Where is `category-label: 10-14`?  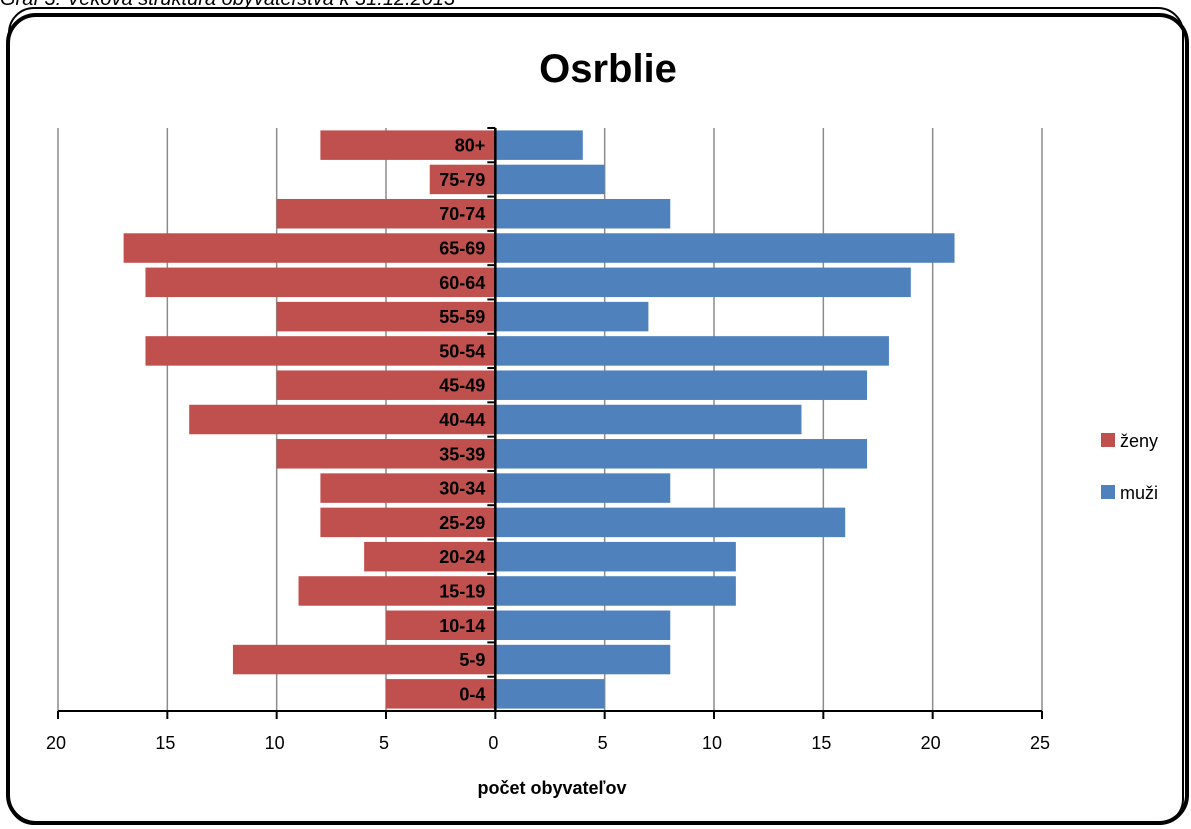
category-label: 10-14 is located at coordinates (462, 626).